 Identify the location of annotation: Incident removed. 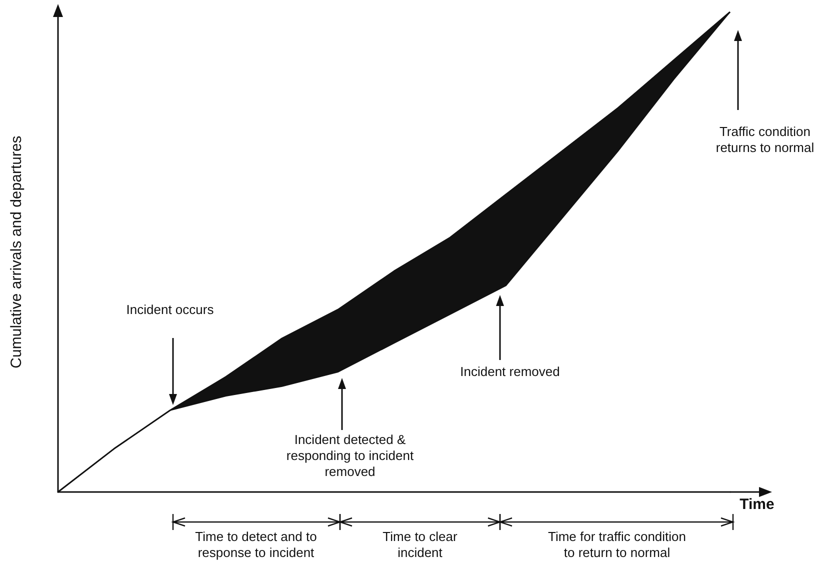
(510, 372).